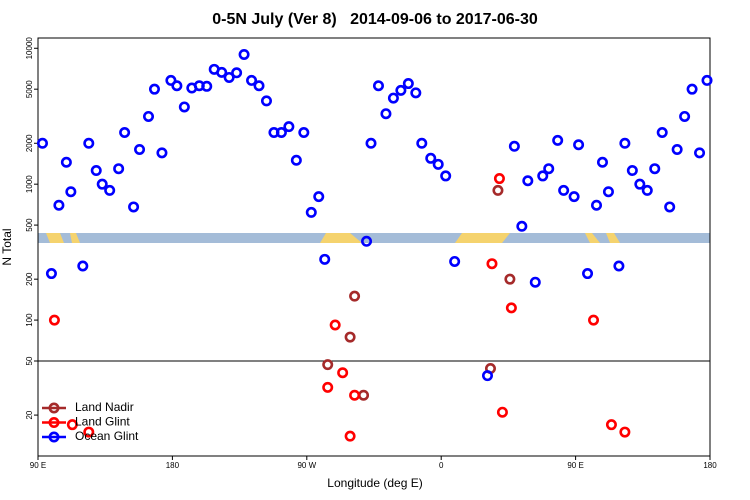 The width and height of the screenshot is (750, 500). Describe the element at coordinates (29, 414) in the screenshot. I see `y-tick-label: 20` at that location.